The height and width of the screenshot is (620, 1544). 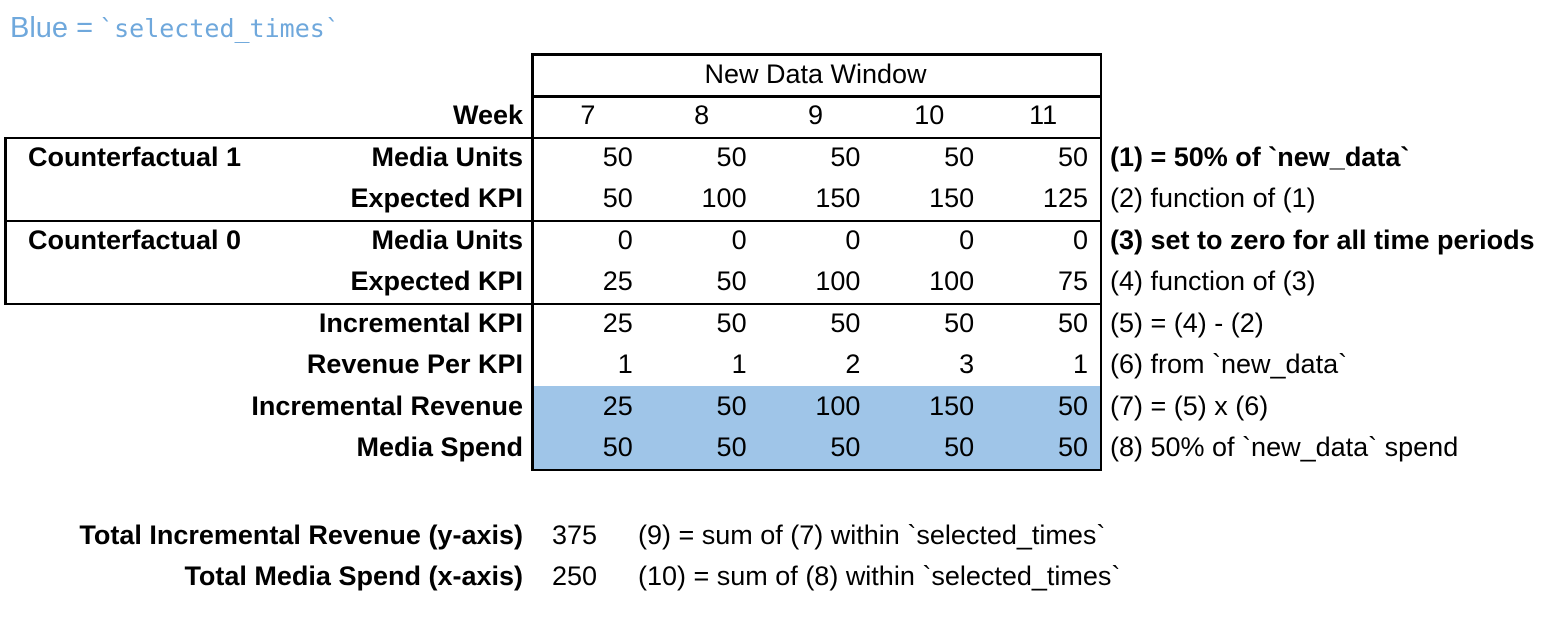 What do you see at coordinates (1043, 115) in the screenshot?
I see `week-cell: 11` at bounding box center [1043, 115].